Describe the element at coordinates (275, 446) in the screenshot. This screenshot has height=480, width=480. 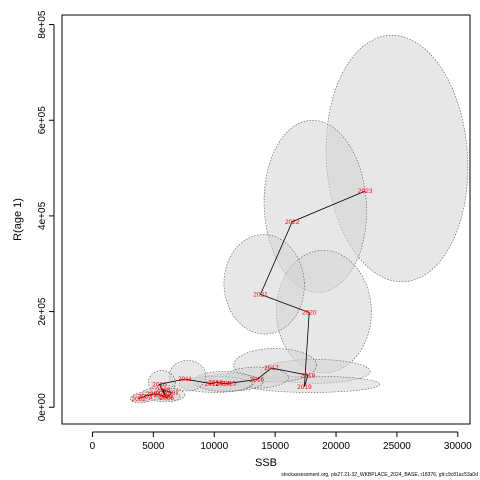
I see `x-tick-label: 15000` at that location.